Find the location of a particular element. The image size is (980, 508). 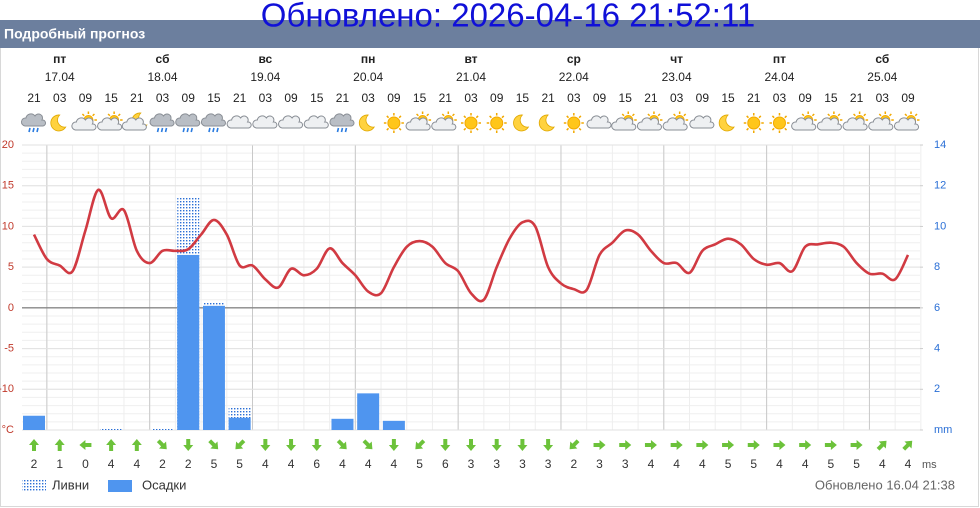

precip-bar is located at coordinates (342, 424).